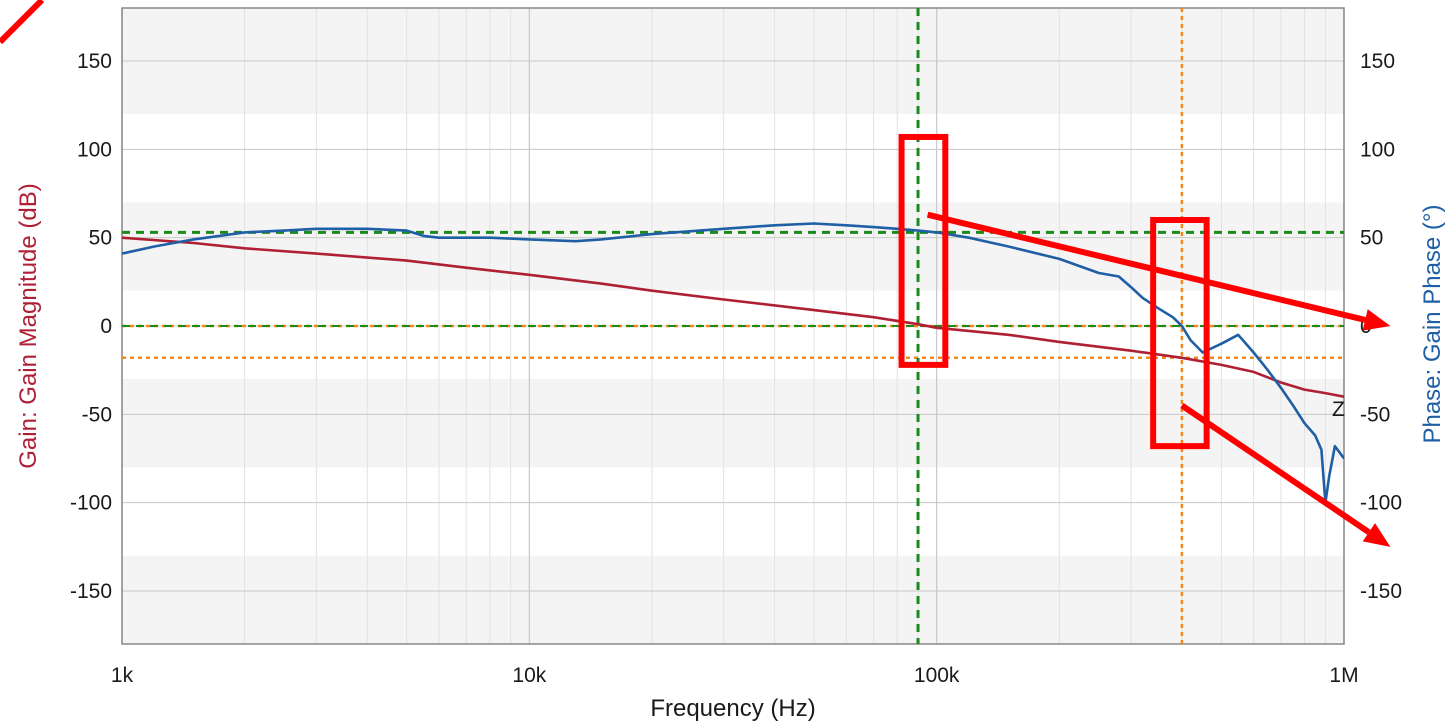 This screenshot has height=724, width=1447. Describe the element at coordinates (94, 61) in the screenshot. I see `y-left-tick-label: 150` at that location.